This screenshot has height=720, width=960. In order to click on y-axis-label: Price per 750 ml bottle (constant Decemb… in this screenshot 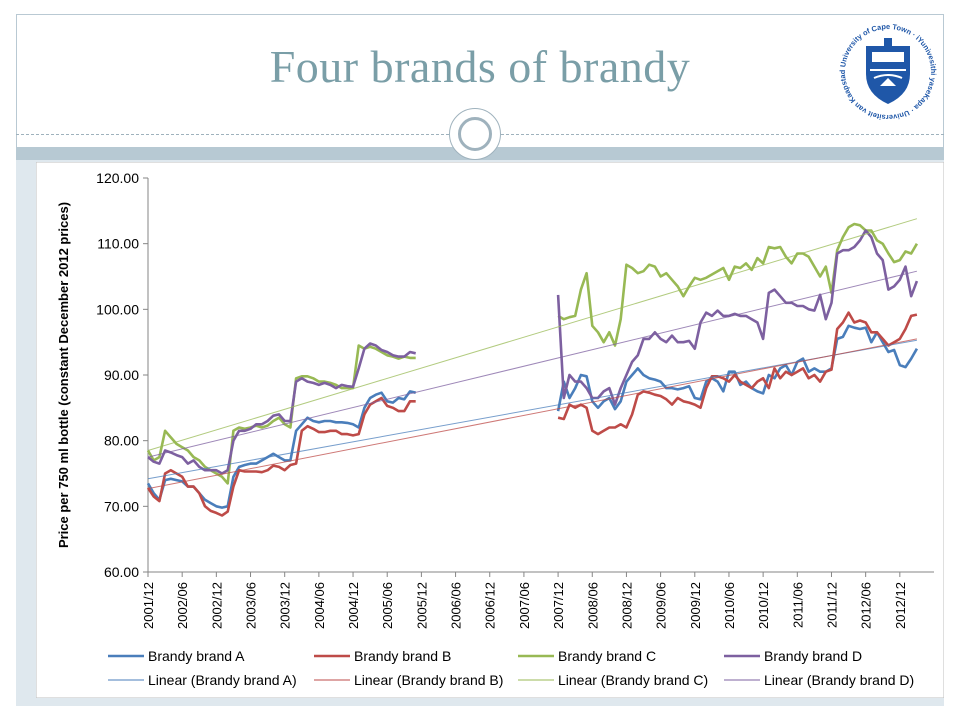, I will do `click(63, 375)`.